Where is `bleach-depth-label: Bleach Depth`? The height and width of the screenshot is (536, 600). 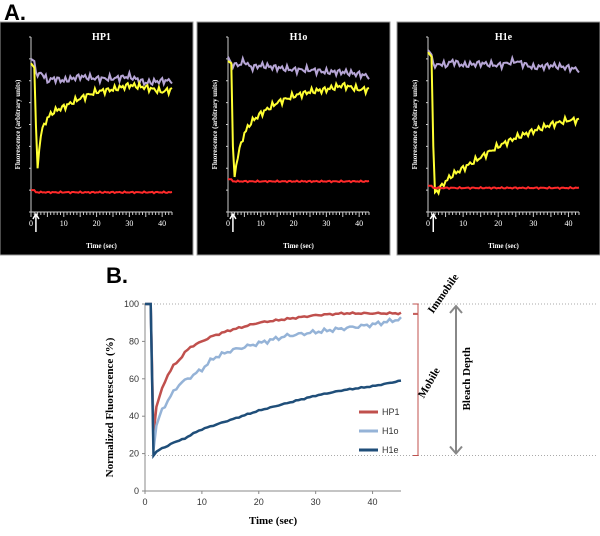 bleach-depth-label: Bleach Depth is located at coordinates (467, 378).